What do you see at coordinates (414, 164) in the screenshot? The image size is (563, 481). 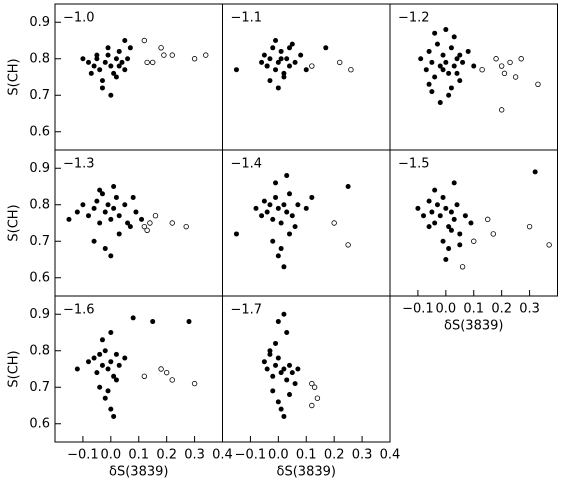 I see `panel-label: −1.5` at bounding box center [414, 164].